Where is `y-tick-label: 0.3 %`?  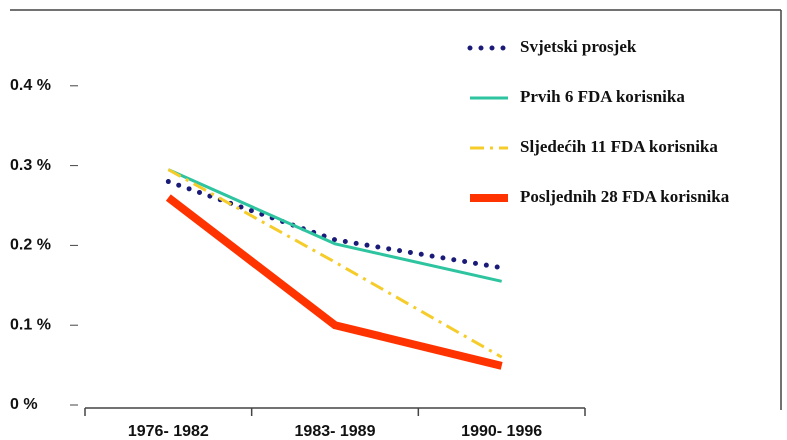 y-tick-label: 0.3 % is located at coordinates (30, 165).